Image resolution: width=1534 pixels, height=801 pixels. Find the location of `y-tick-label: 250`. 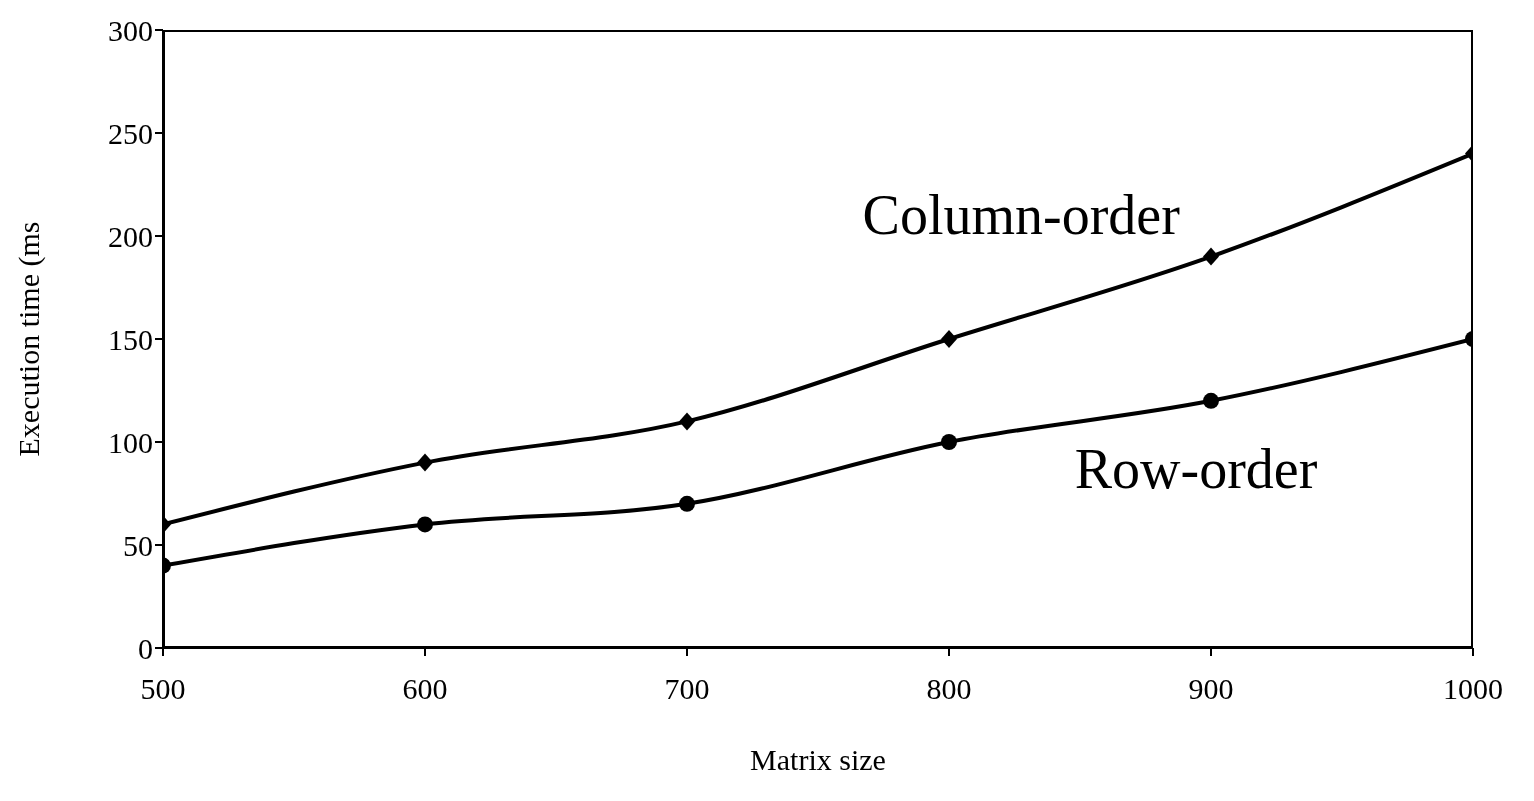

y-tick-label: 250 is located at coordinates (130, 133).